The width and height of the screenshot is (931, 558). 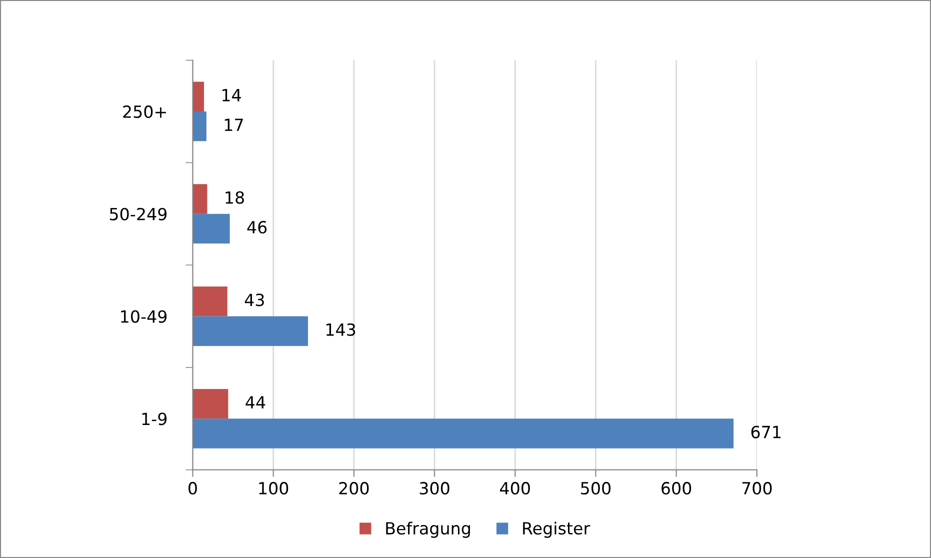 I want to click on x-tick-label: 100, so click(x=273, y=488).